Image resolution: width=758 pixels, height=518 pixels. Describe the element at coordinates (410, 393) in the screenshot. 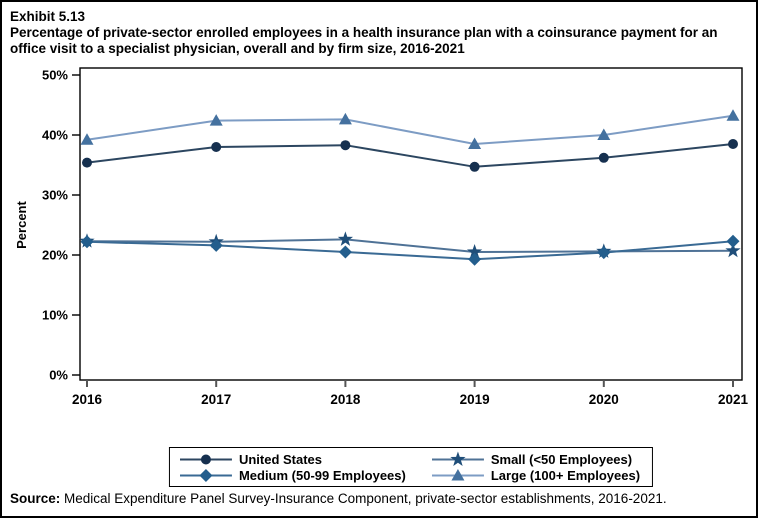

I see `x-axis: 2016 2017 2018 2019 2020 2021` at that location.